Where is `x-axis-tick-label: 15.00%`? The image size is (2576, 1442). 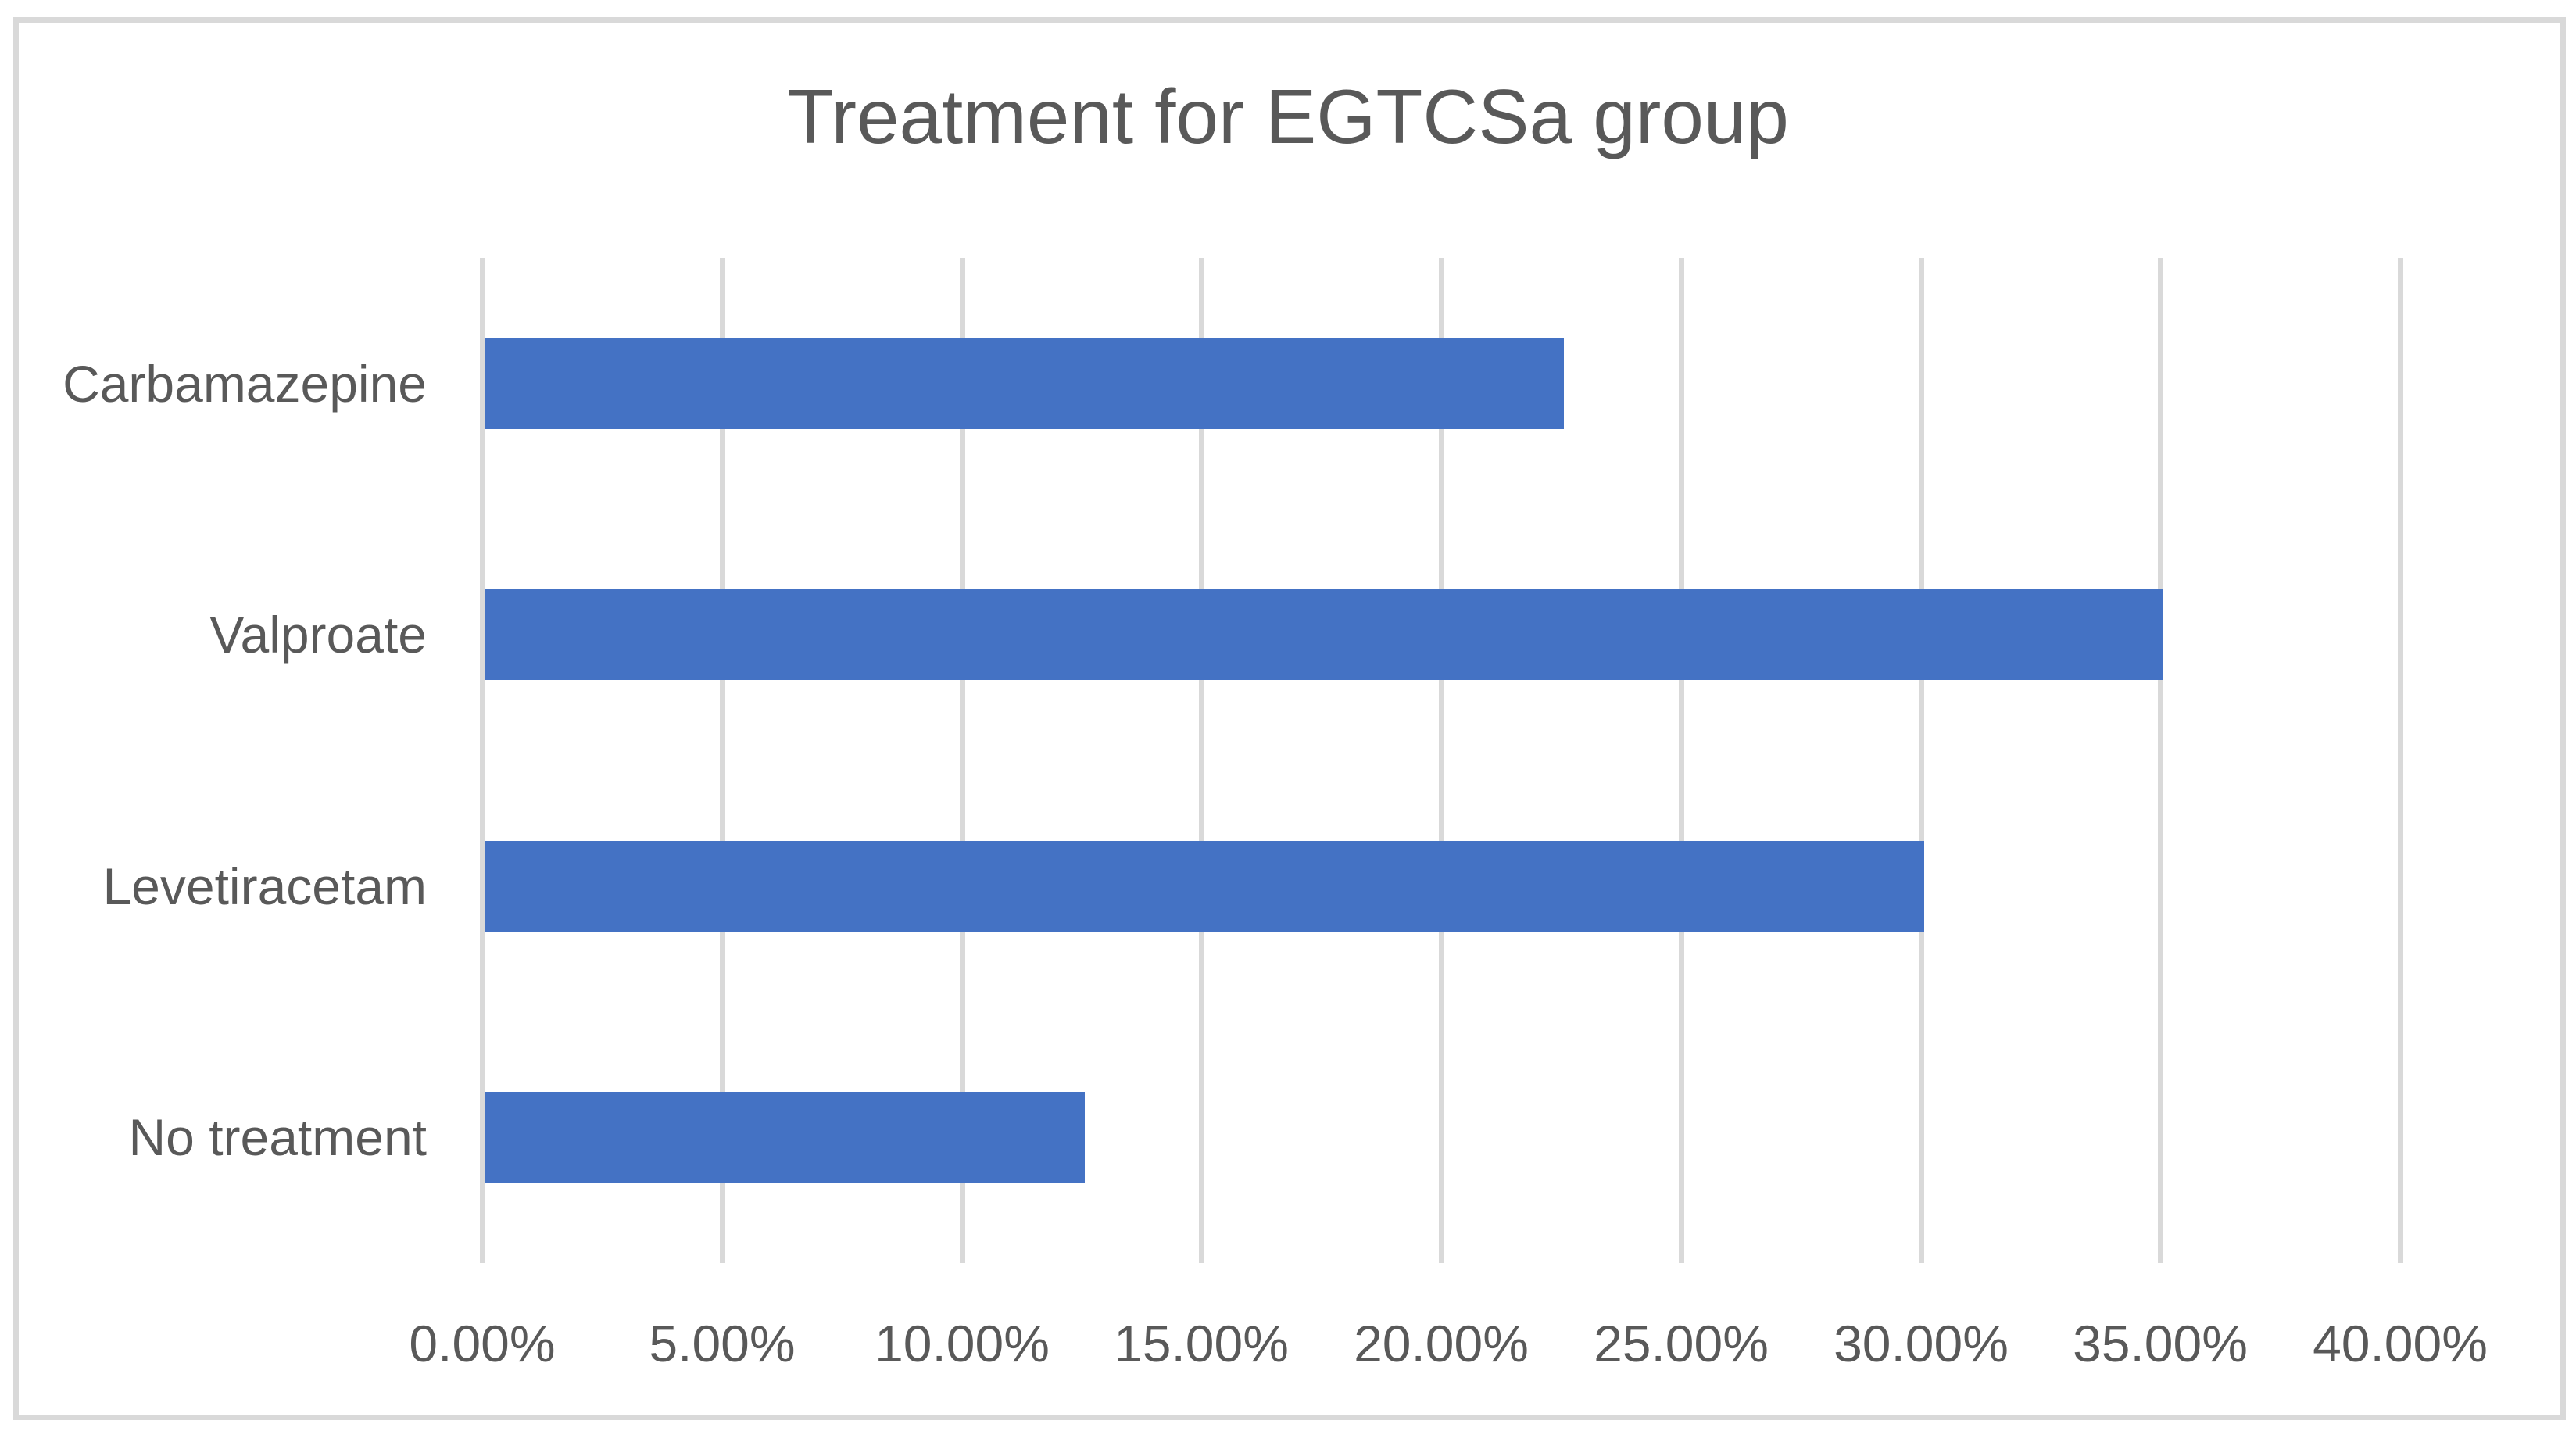 x-axis-tick-label: 15.00% is located at coordinates (1201, 1343).